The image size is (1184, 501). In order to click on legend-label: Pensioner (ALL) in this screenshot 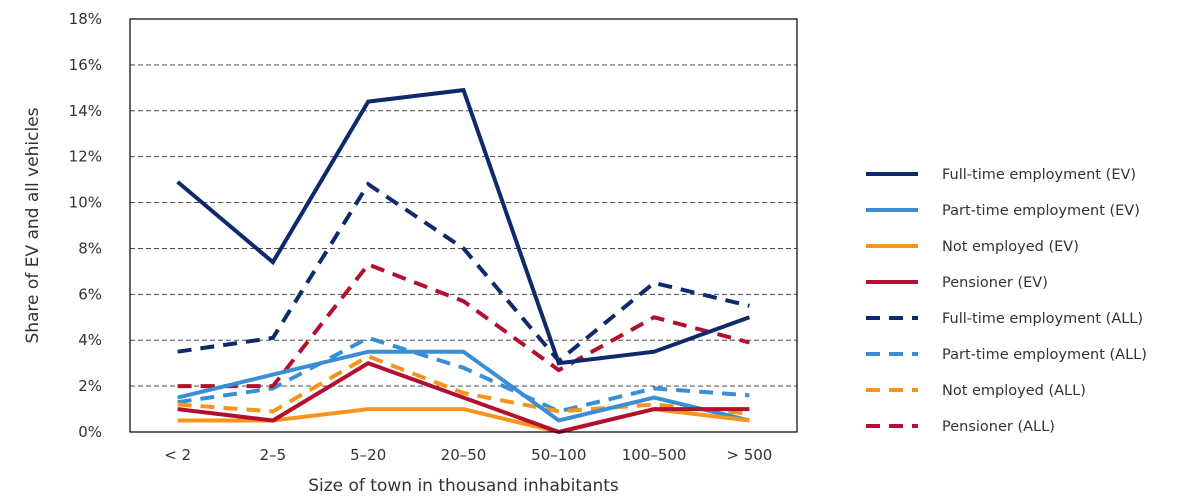, I will do `click(998, 427)`.